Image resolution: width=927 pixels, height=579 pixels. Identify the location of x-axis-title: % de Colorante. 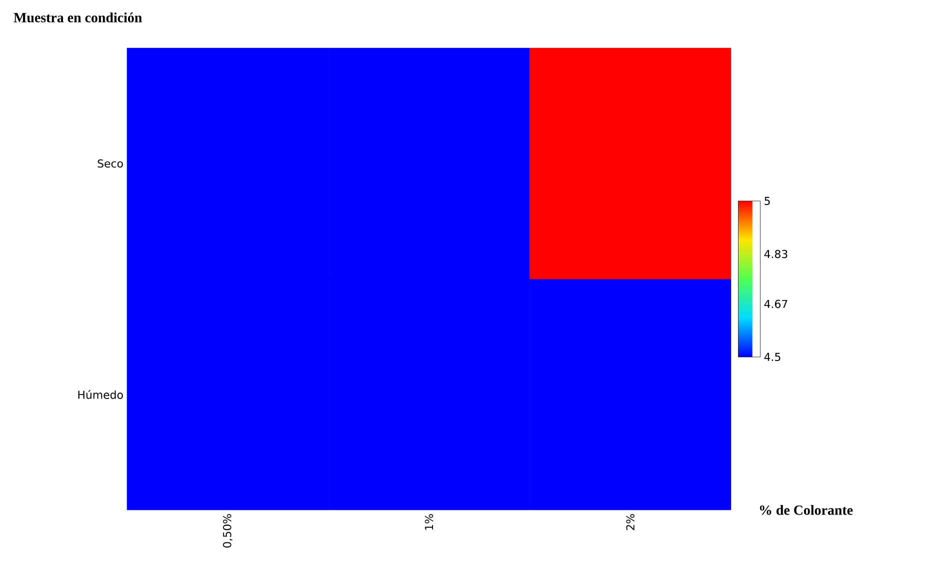
(806, 510).